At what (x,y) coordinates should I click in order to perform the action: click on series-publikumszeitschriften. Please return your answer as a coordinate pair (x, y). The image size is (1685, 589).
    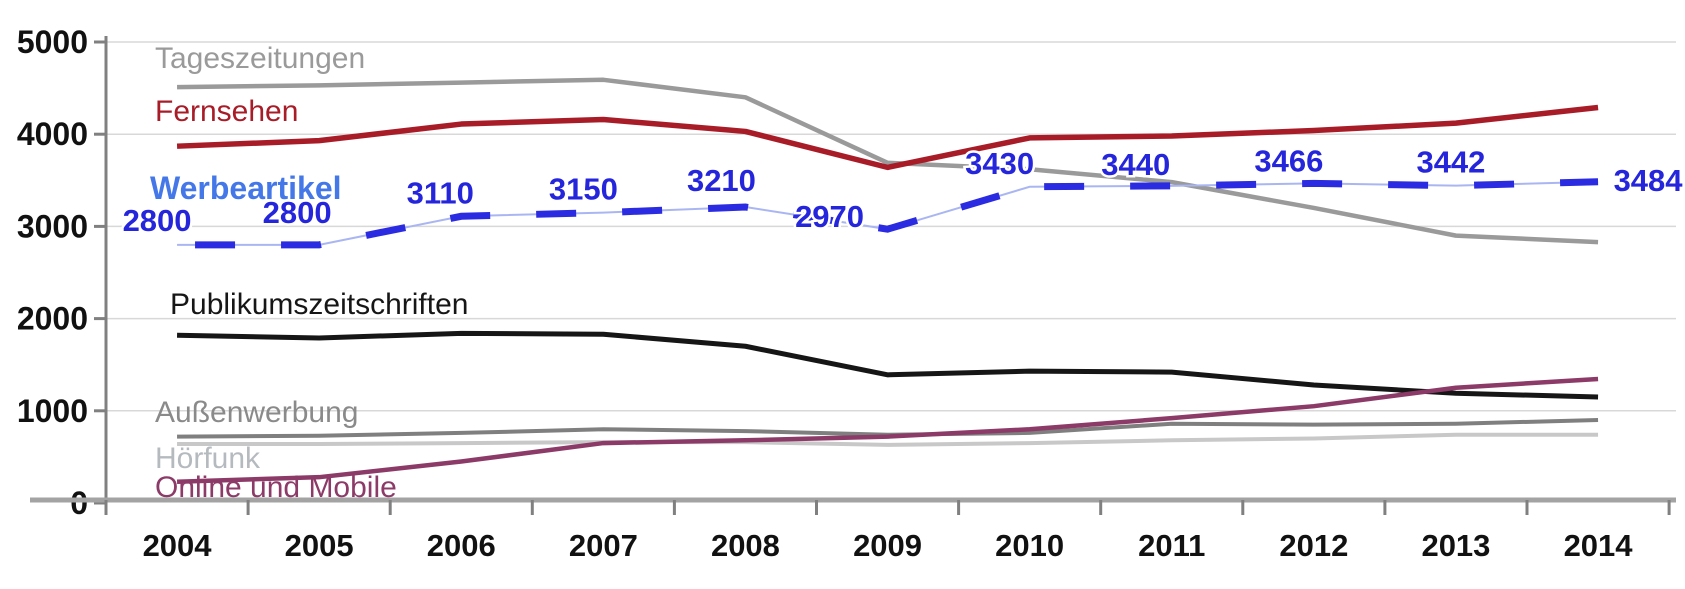
    Looking at the image, I should click on (888, 365).